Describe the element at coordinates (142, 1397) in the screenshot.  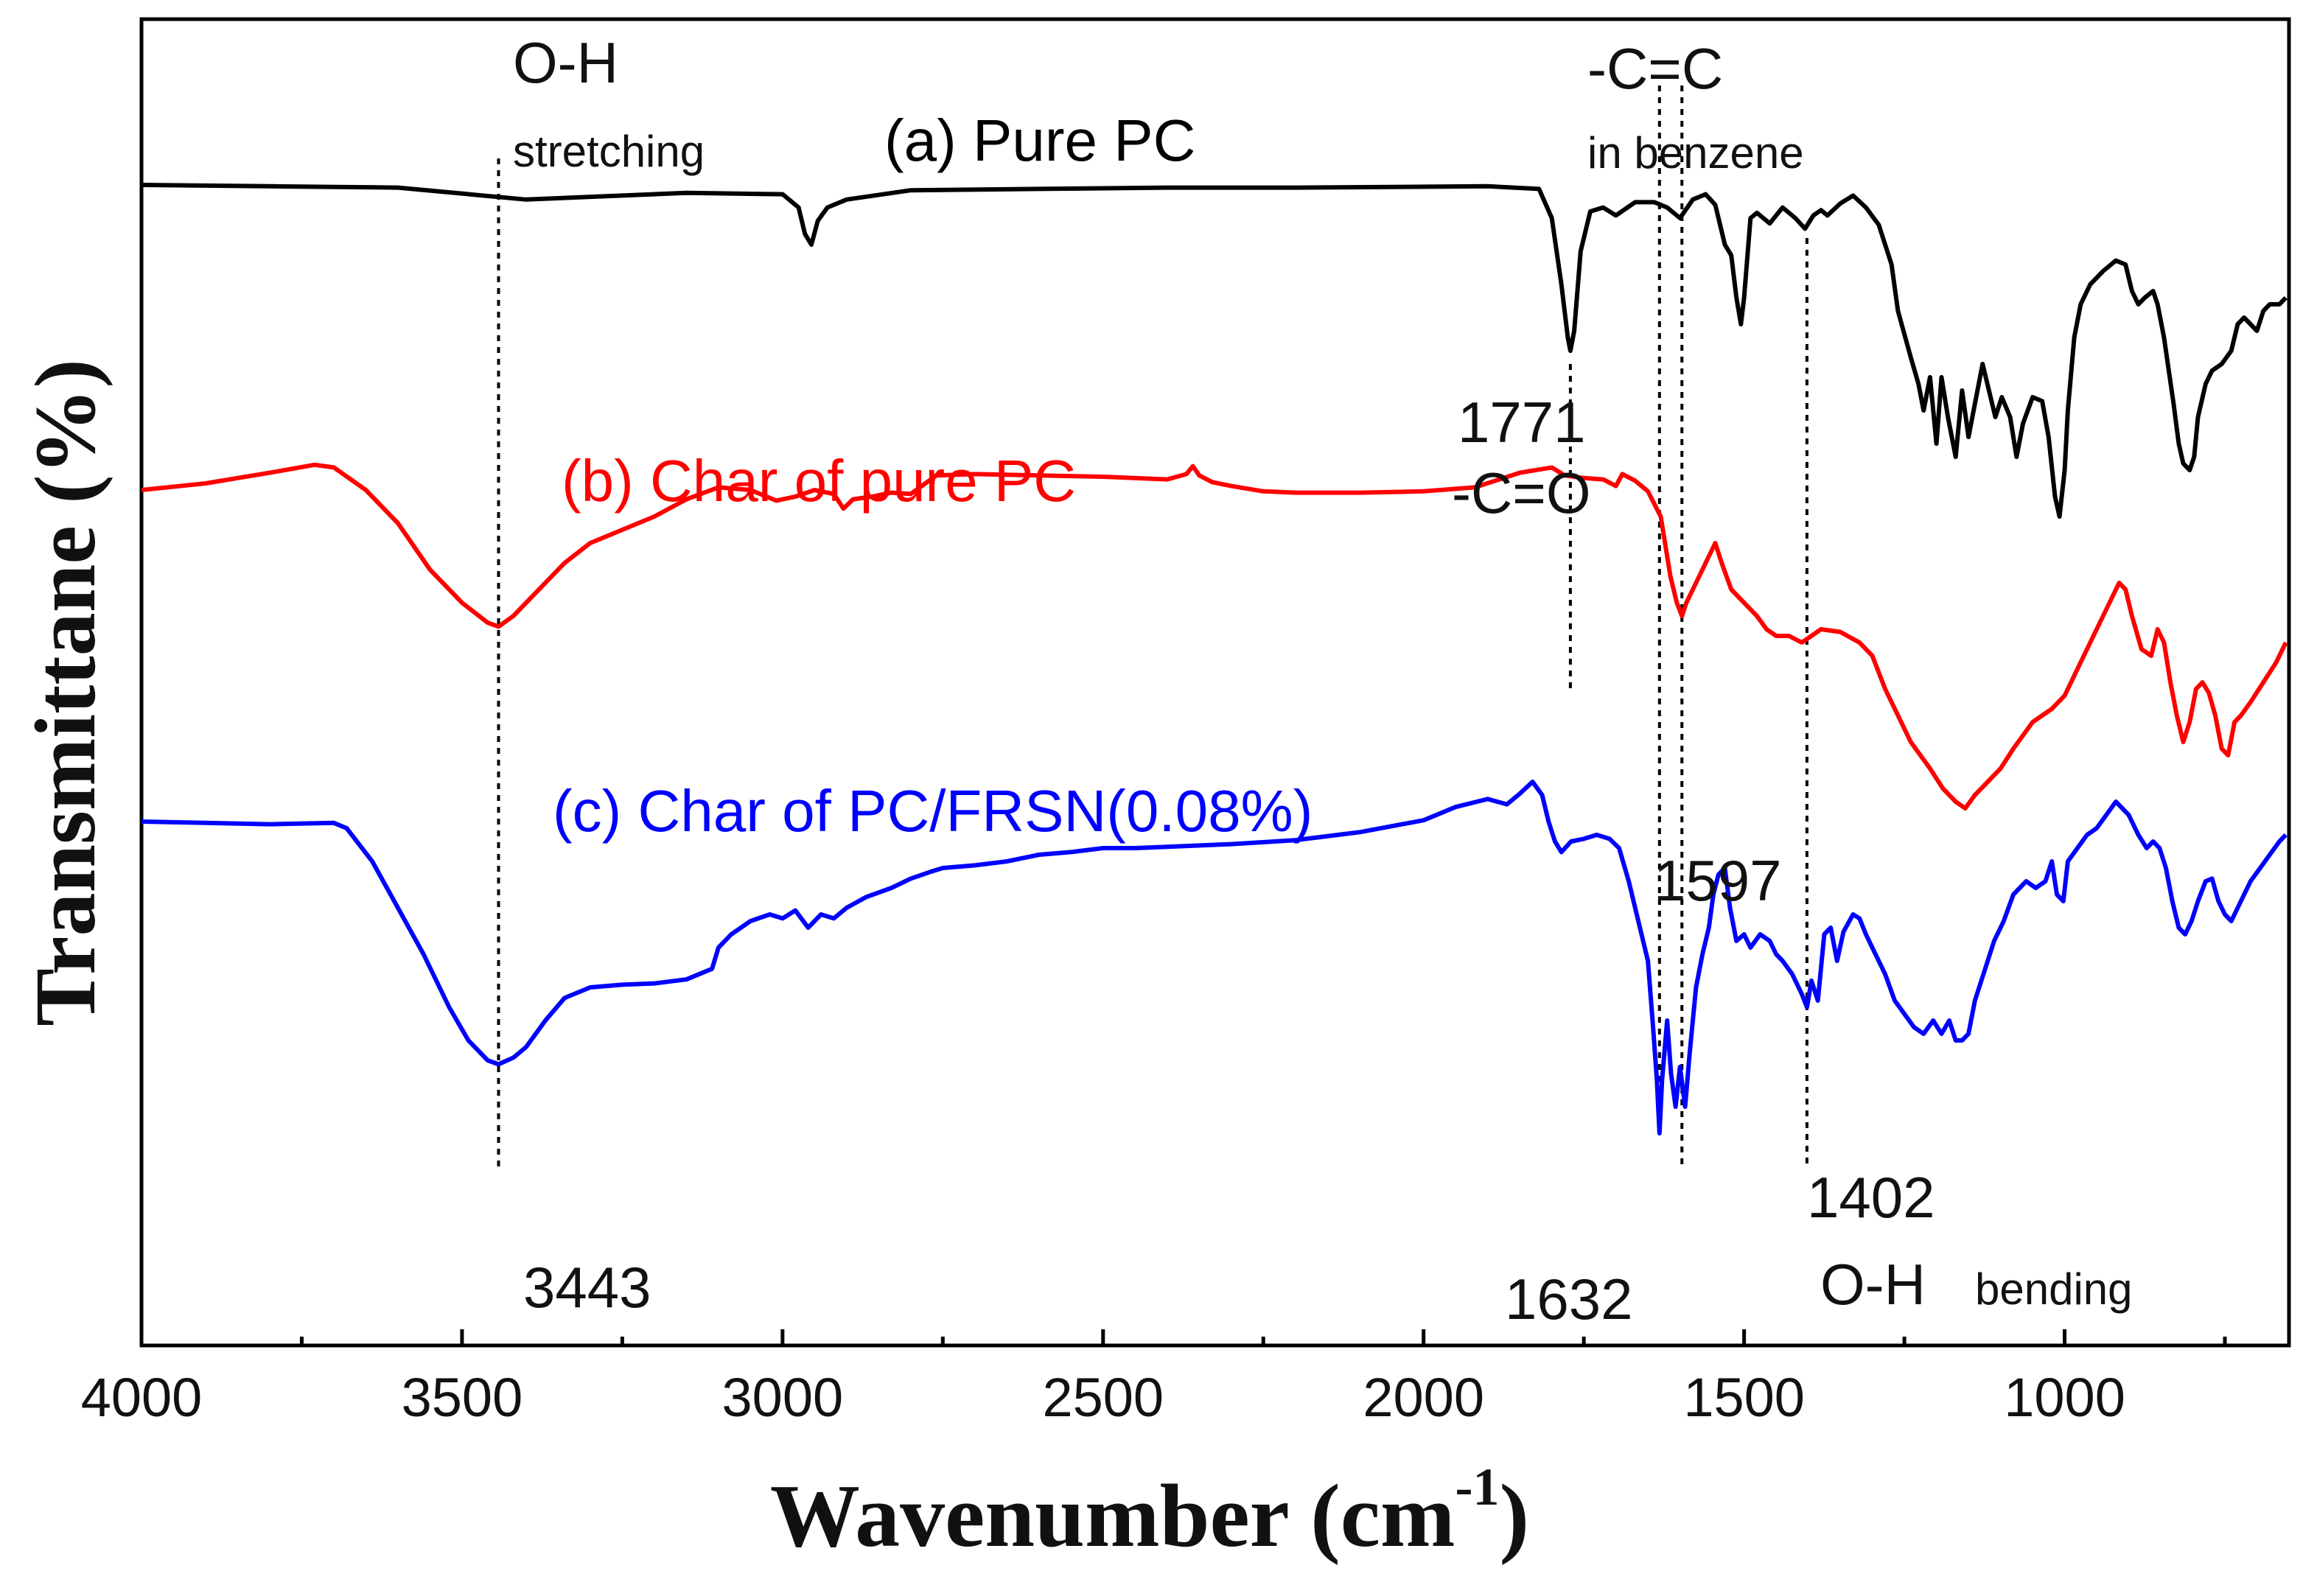
I see `x-tick-label: 4000` at that location.